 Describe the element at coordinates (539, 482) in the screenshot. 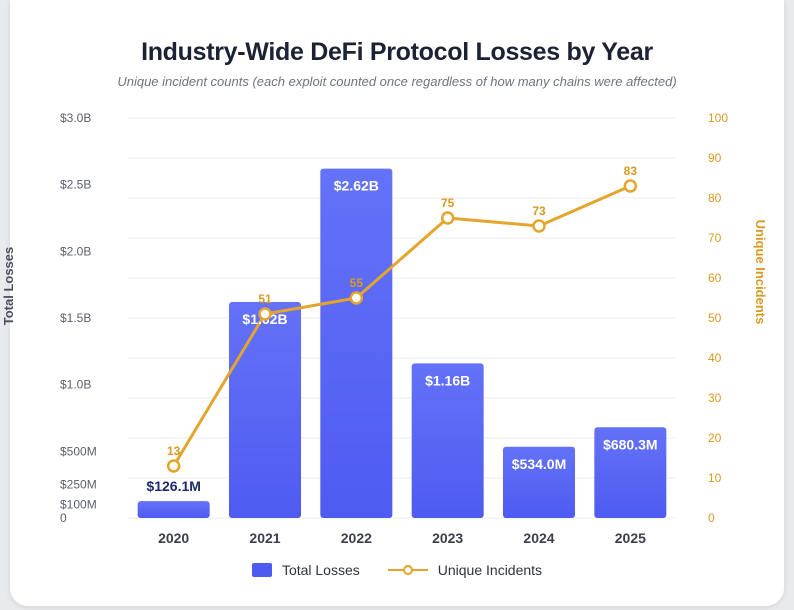

I see `bar-2024` at that location.